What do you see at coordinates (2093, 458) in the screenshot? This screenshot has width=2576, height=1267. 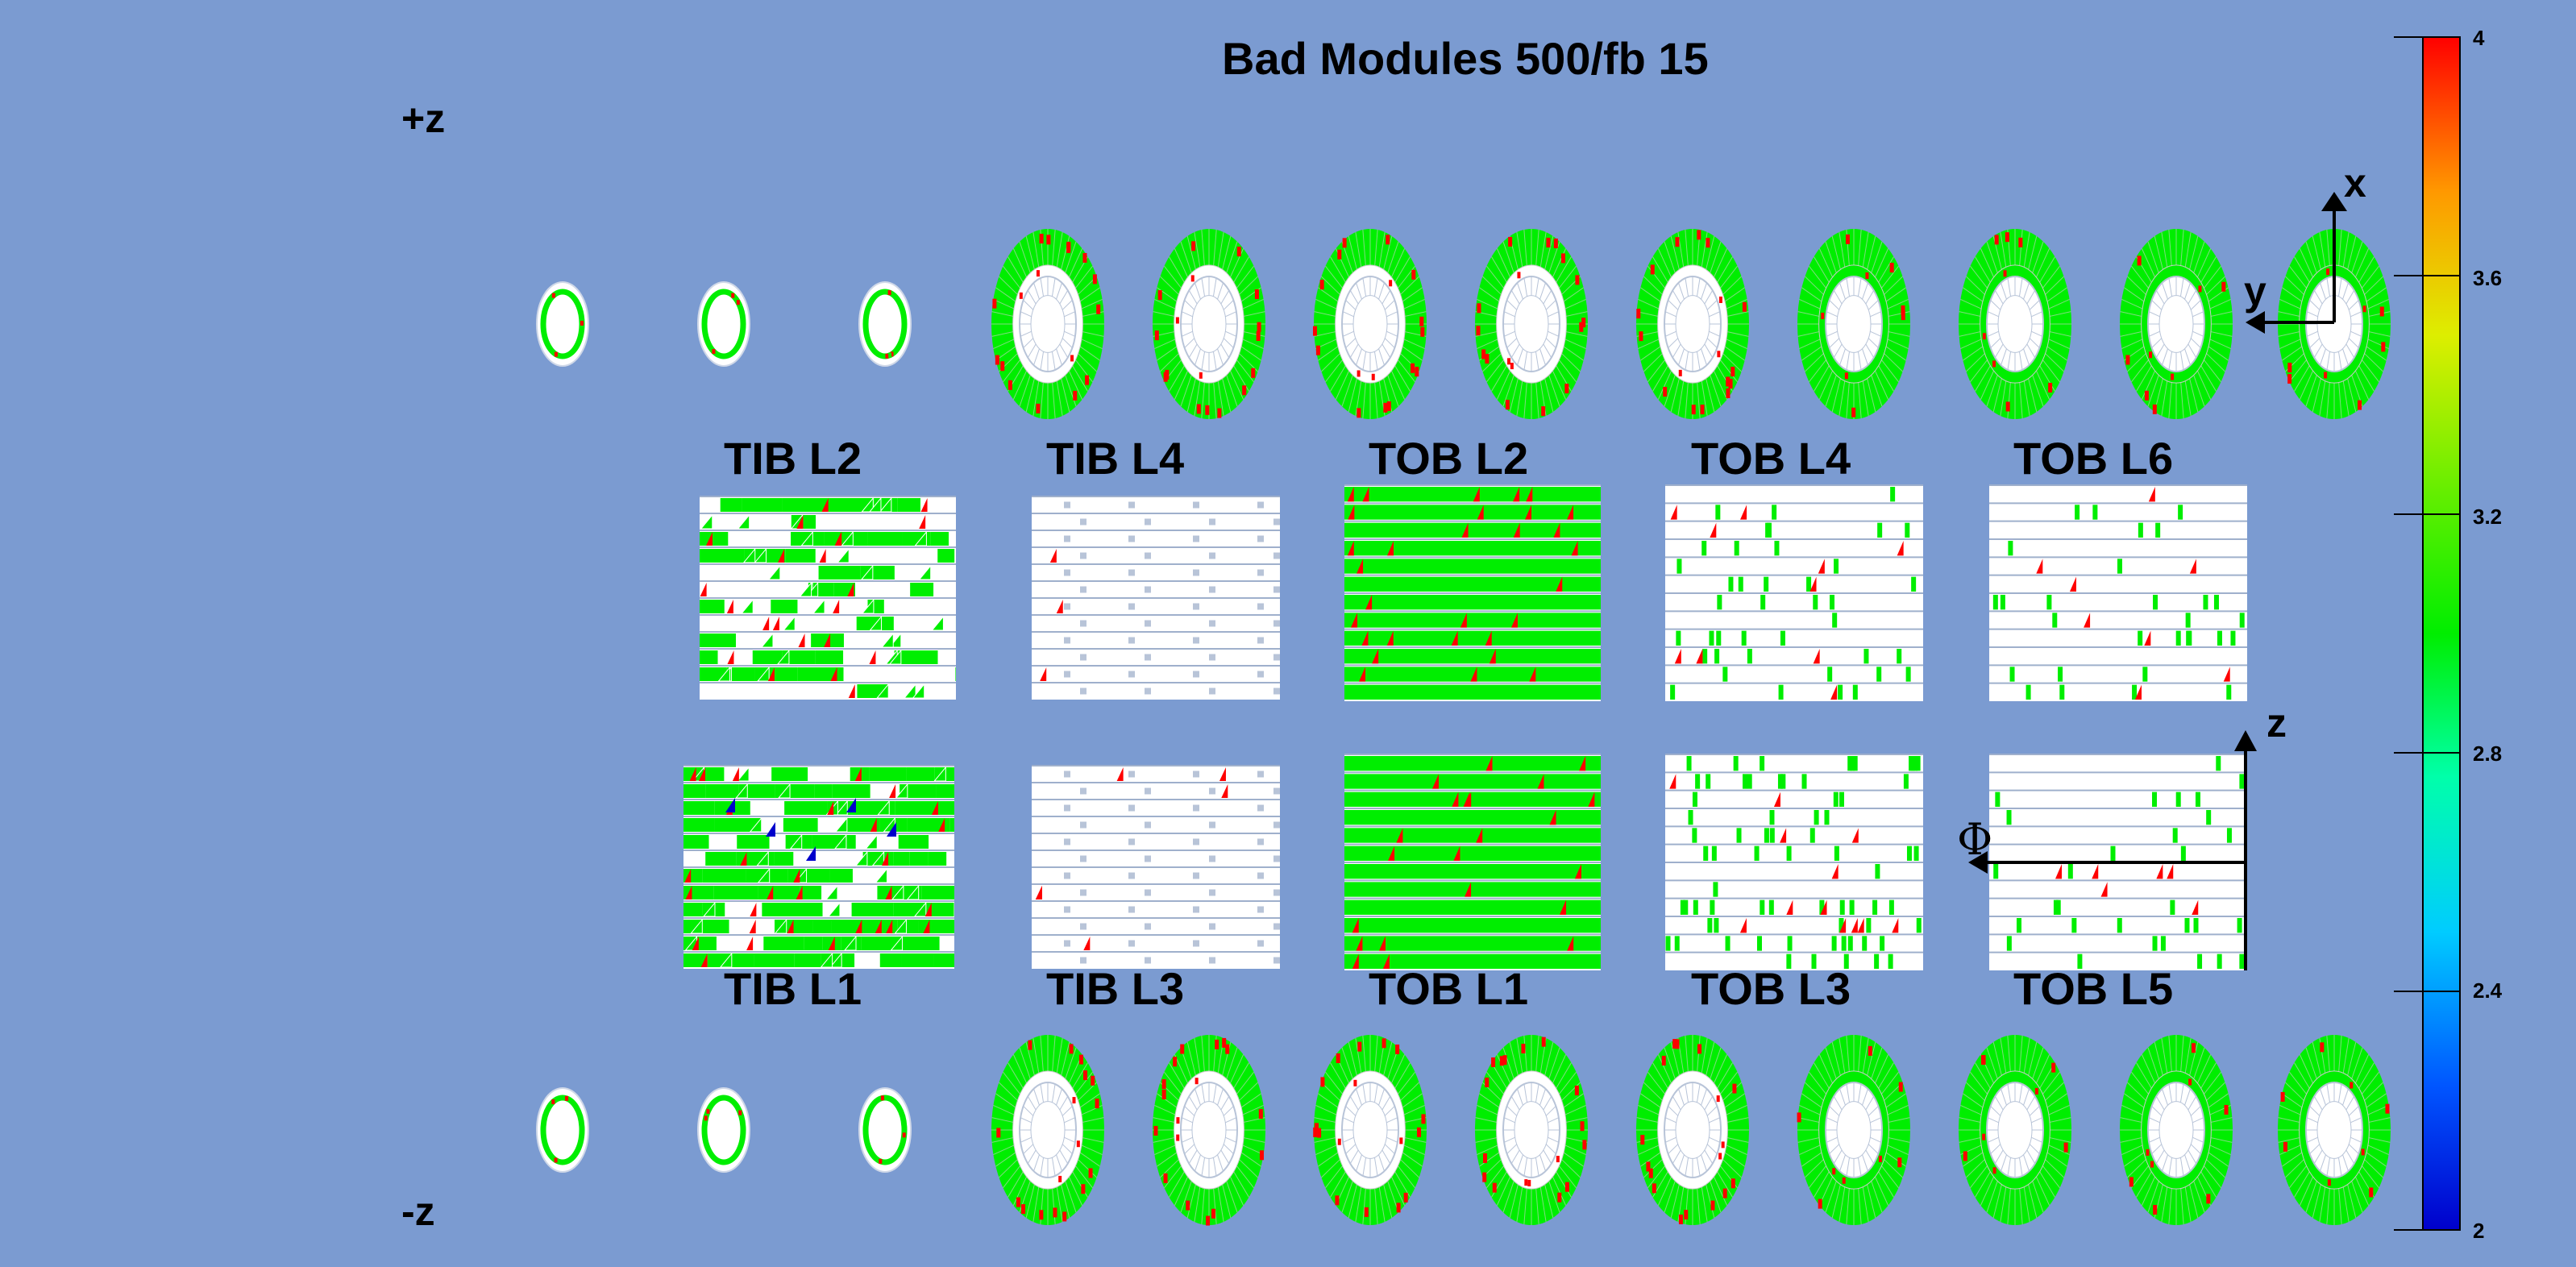 I see `label-tob-l6: TOB L6` at bounding box center [2093, 458].